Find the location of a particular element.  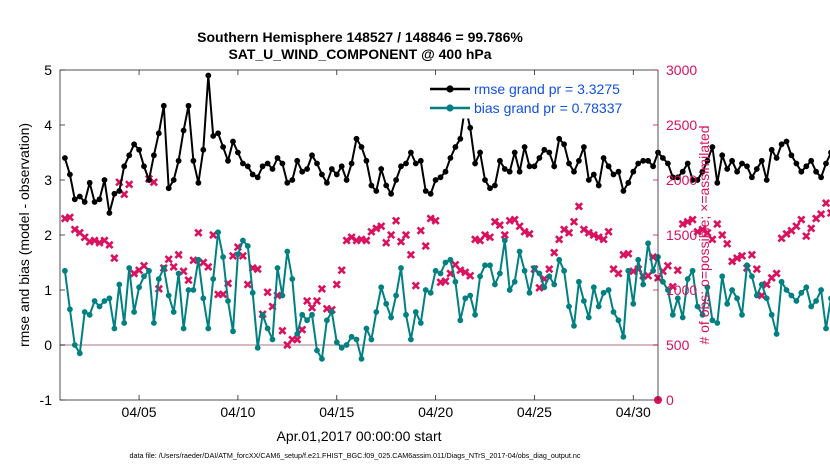

y-axis-left: -1 0 1 2 3 4 5 is located at coordinates (52, 235).